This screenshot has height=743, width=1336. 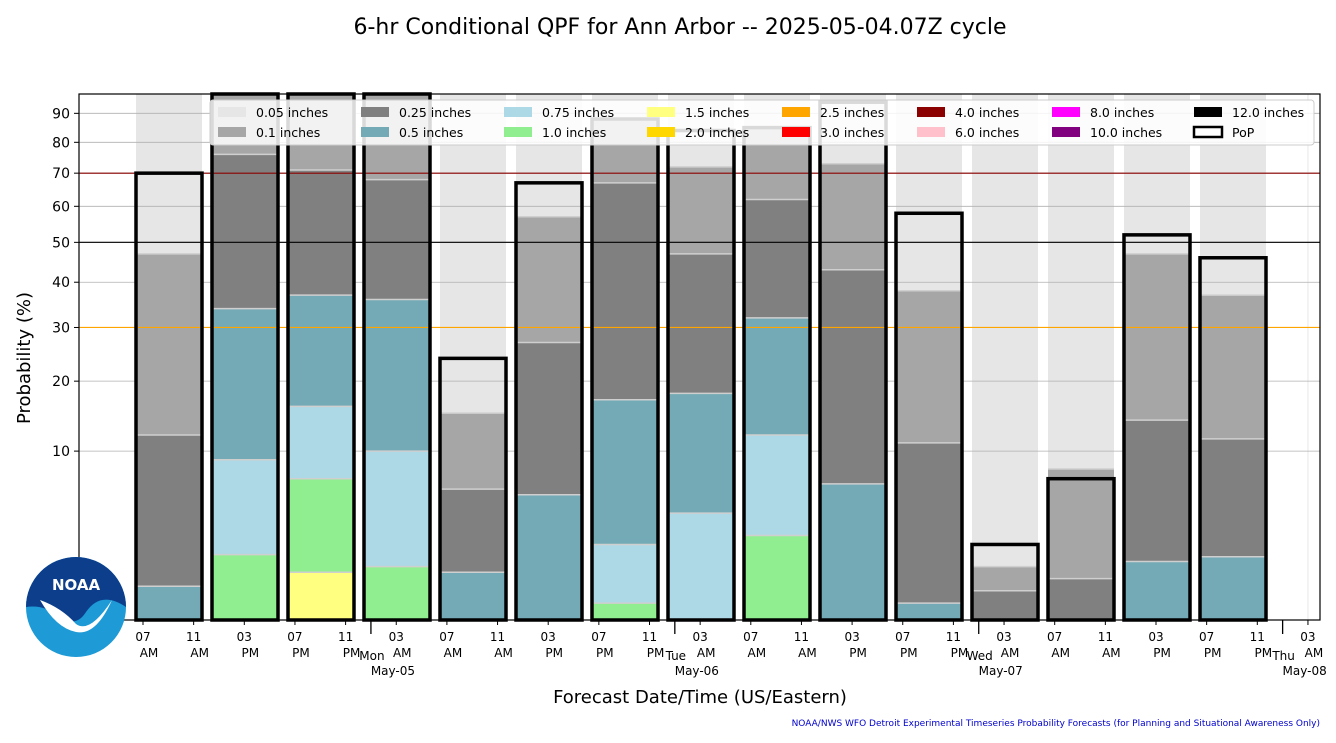 I want to click on legend-box, so click(x=762, y=122).